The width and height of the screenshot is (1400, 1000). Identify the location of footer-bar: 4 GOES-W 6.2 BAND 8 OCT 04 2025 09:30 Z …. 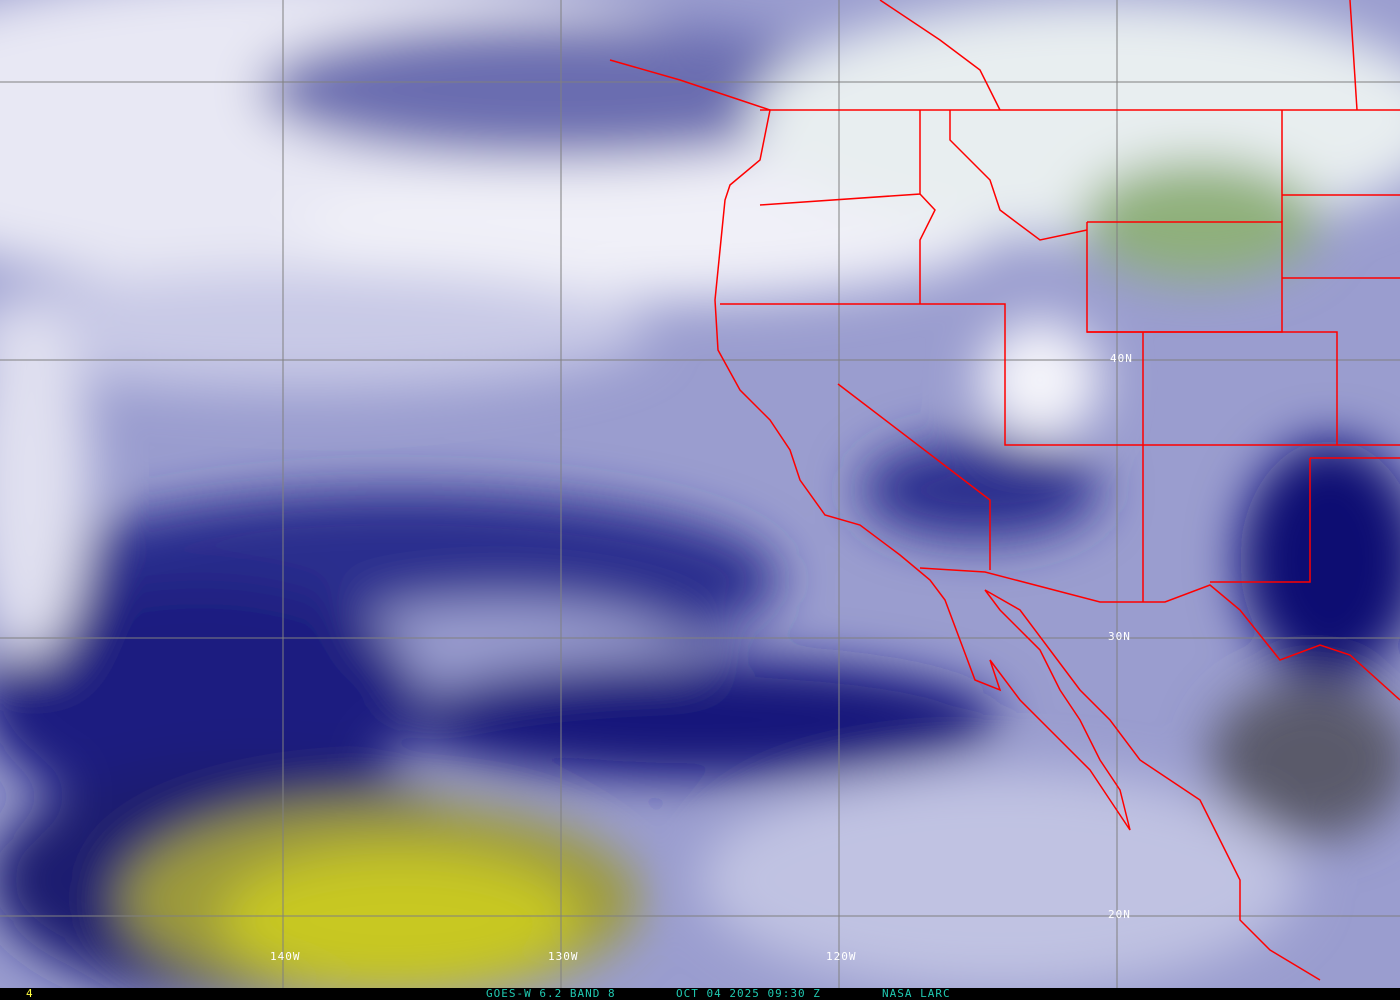
(700, 994).